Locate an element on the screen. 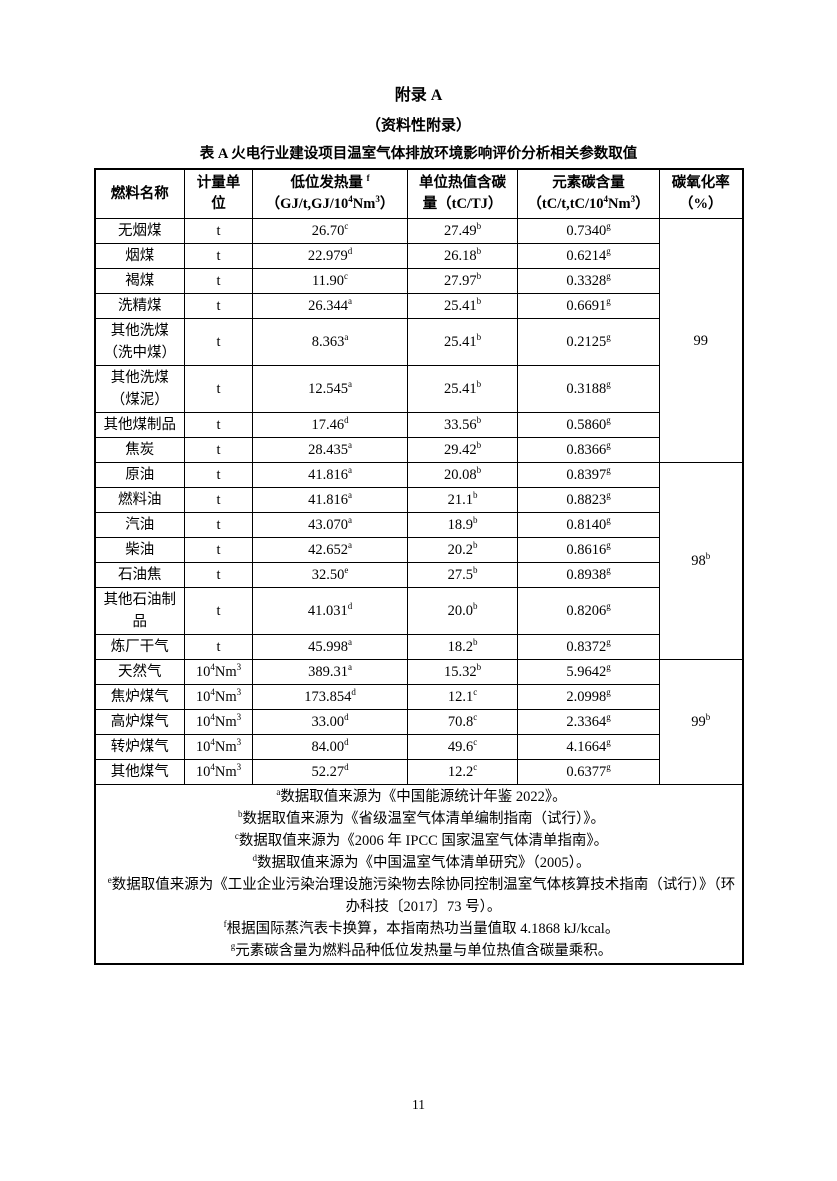 The width and height of the screenshot is (837, 1181). cell-cc: 49.6c is located at coordinates (462, 747).